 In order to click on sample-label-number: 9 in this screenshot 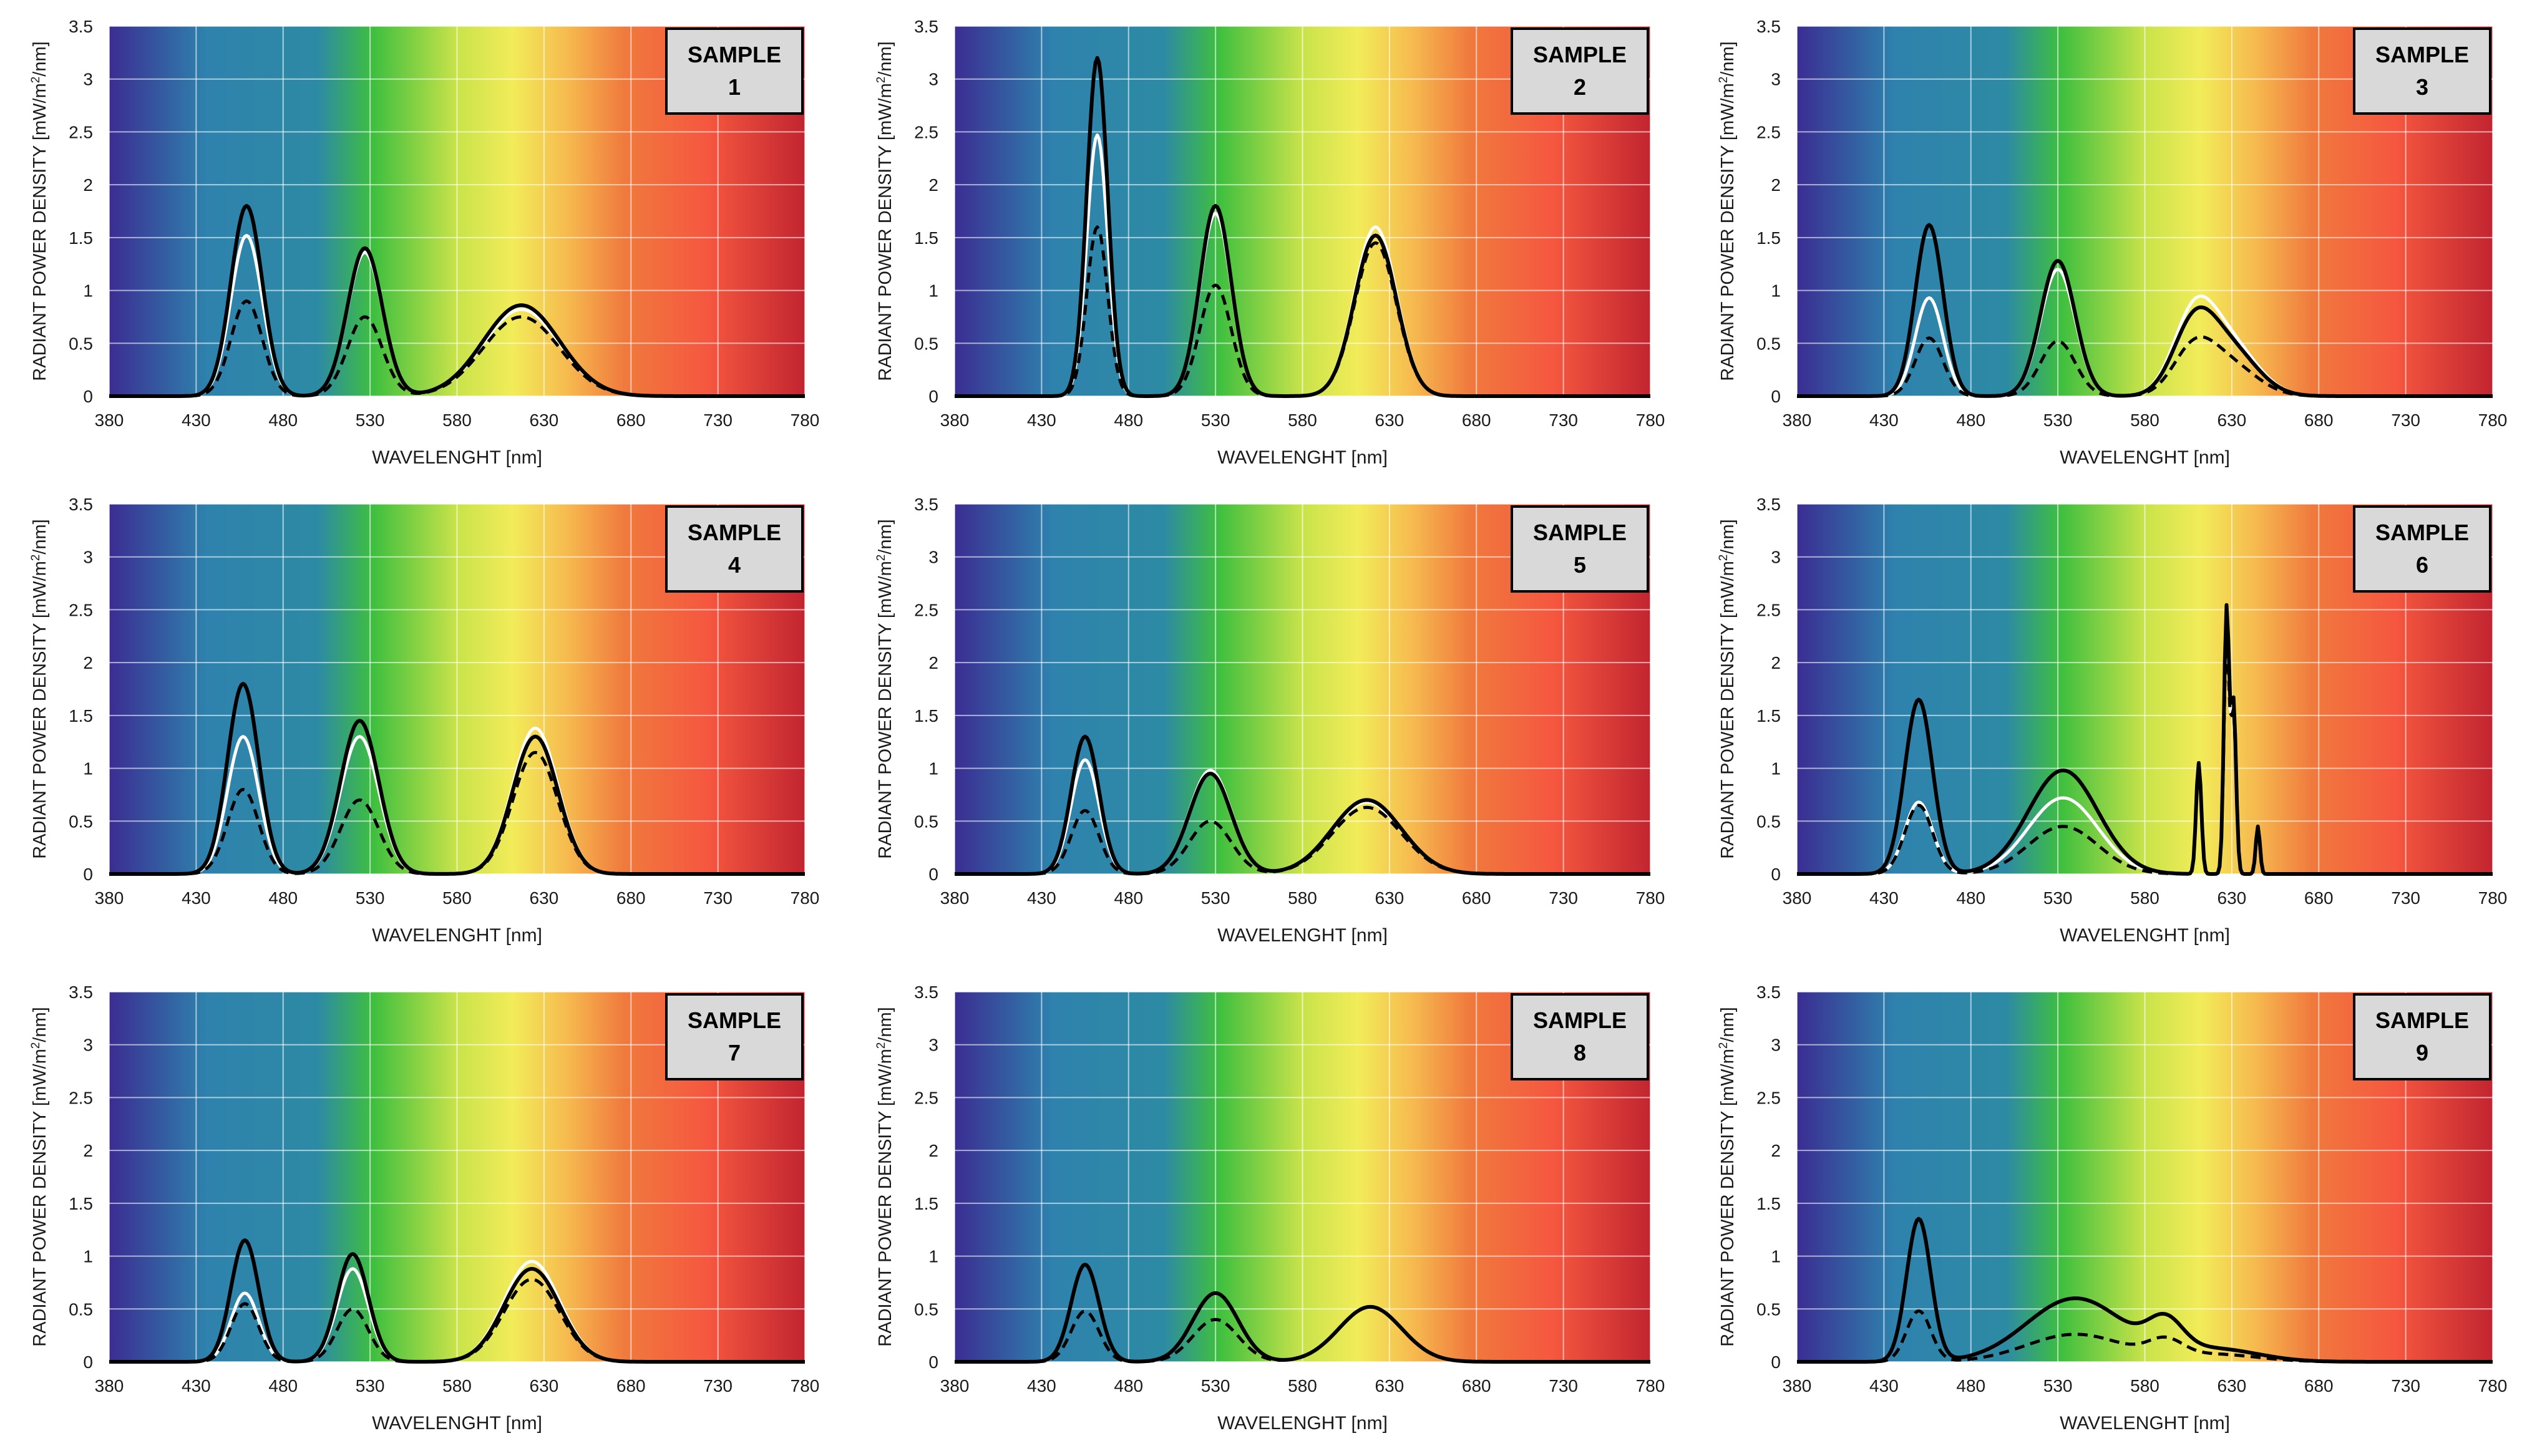, I will do `click(2422, 1052)`.